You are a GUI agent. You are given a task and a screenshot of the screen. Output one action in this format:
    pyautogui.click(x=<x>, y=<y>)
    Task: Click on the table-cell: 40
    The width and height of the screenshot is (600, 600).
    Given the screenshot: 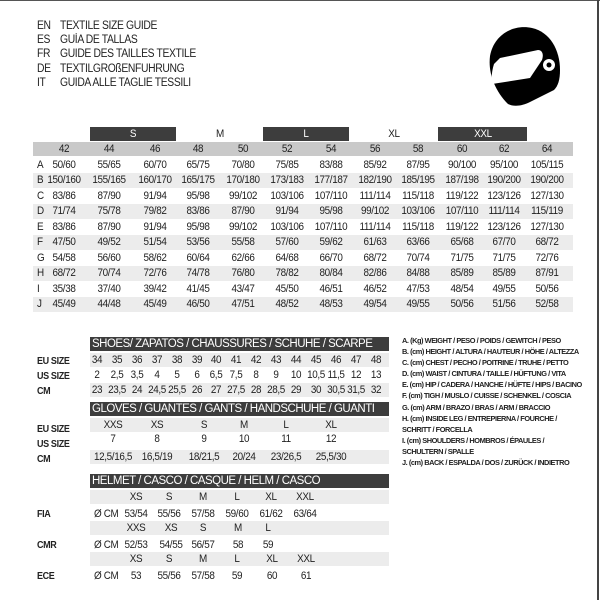 What is the action you would take?
    pyautogui.click(x=216, y=360)
    